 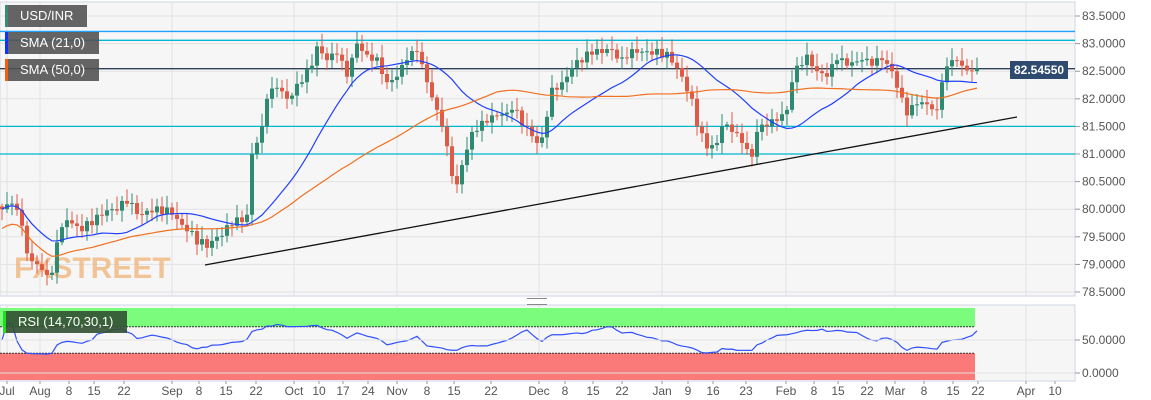 What do you see at coordinates (343, 391) in the screenshot?
I see `x-tick-label: 17` at bounding box center [343, 391].